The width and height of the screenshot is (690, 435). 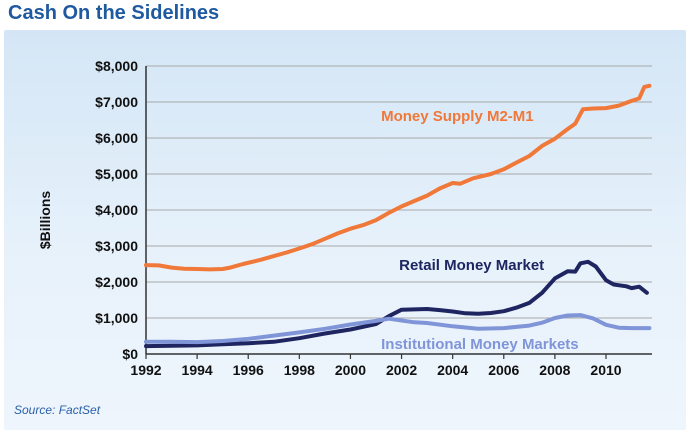 What do you see at coordinates (114, 13) in the screenshot?
I see `page-title: Cash On the Sidelines` at bounding box center [114, 13].